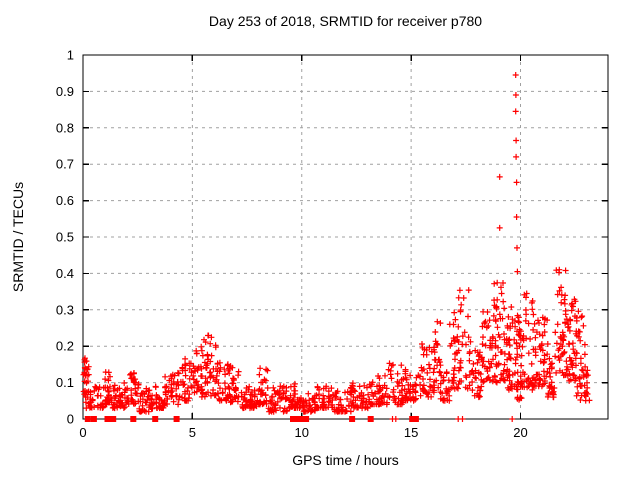 This screenshot has height=480, width=640. Describe the element at coordinates (411, 432) in the screenshot. I see `x-tick-label: 15` at that location.